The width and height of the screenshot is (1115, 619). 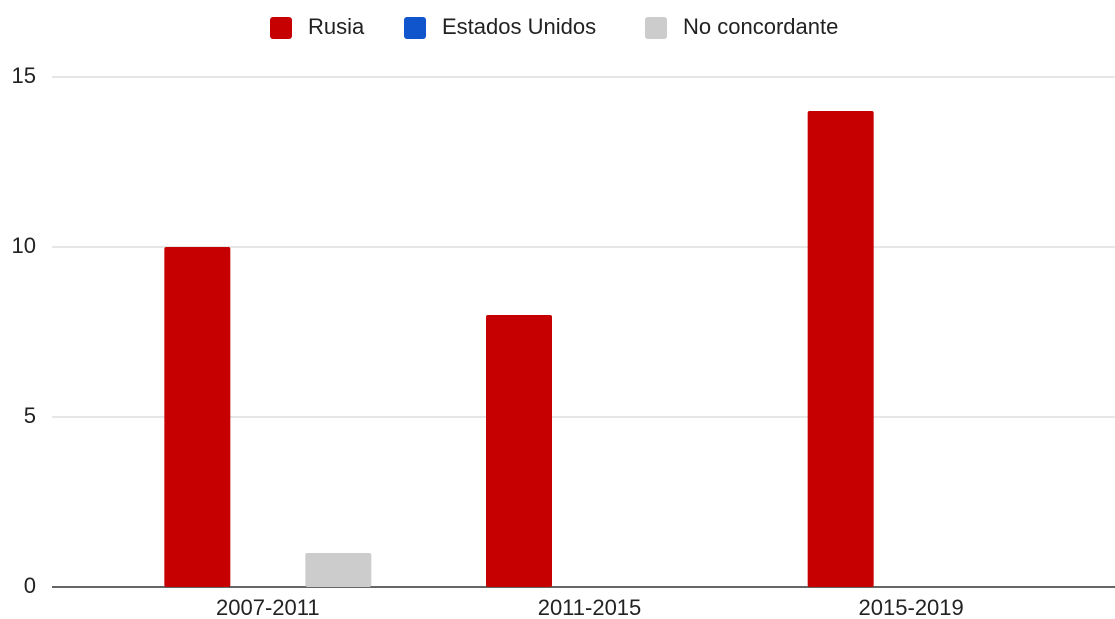 I want to click on legend-label: Rusia, so click(x=336, y=26).